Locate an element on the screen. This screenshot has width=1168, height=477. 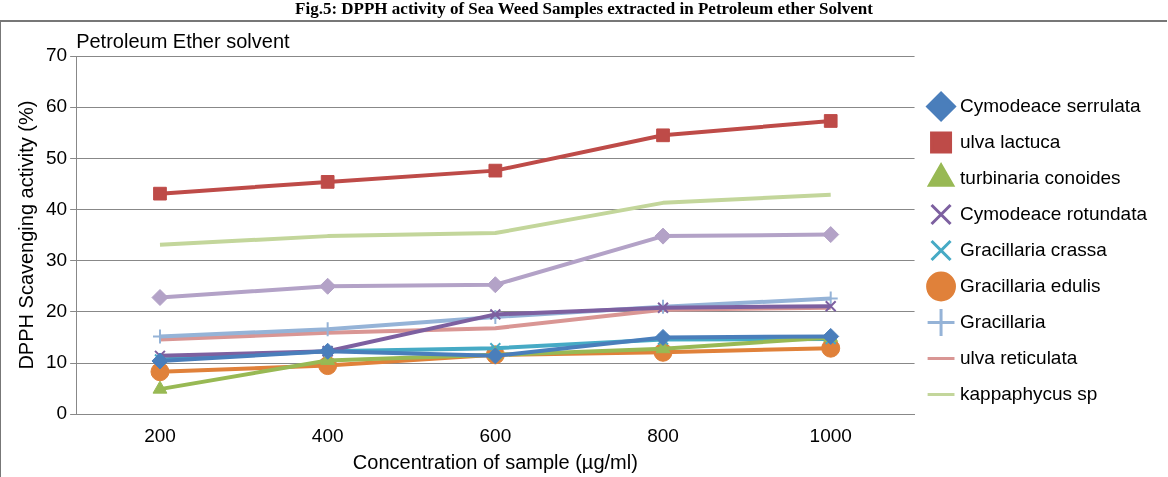
y-axis-title: DPPH Scavenging activity (%) is located at coordinates (25, 235).